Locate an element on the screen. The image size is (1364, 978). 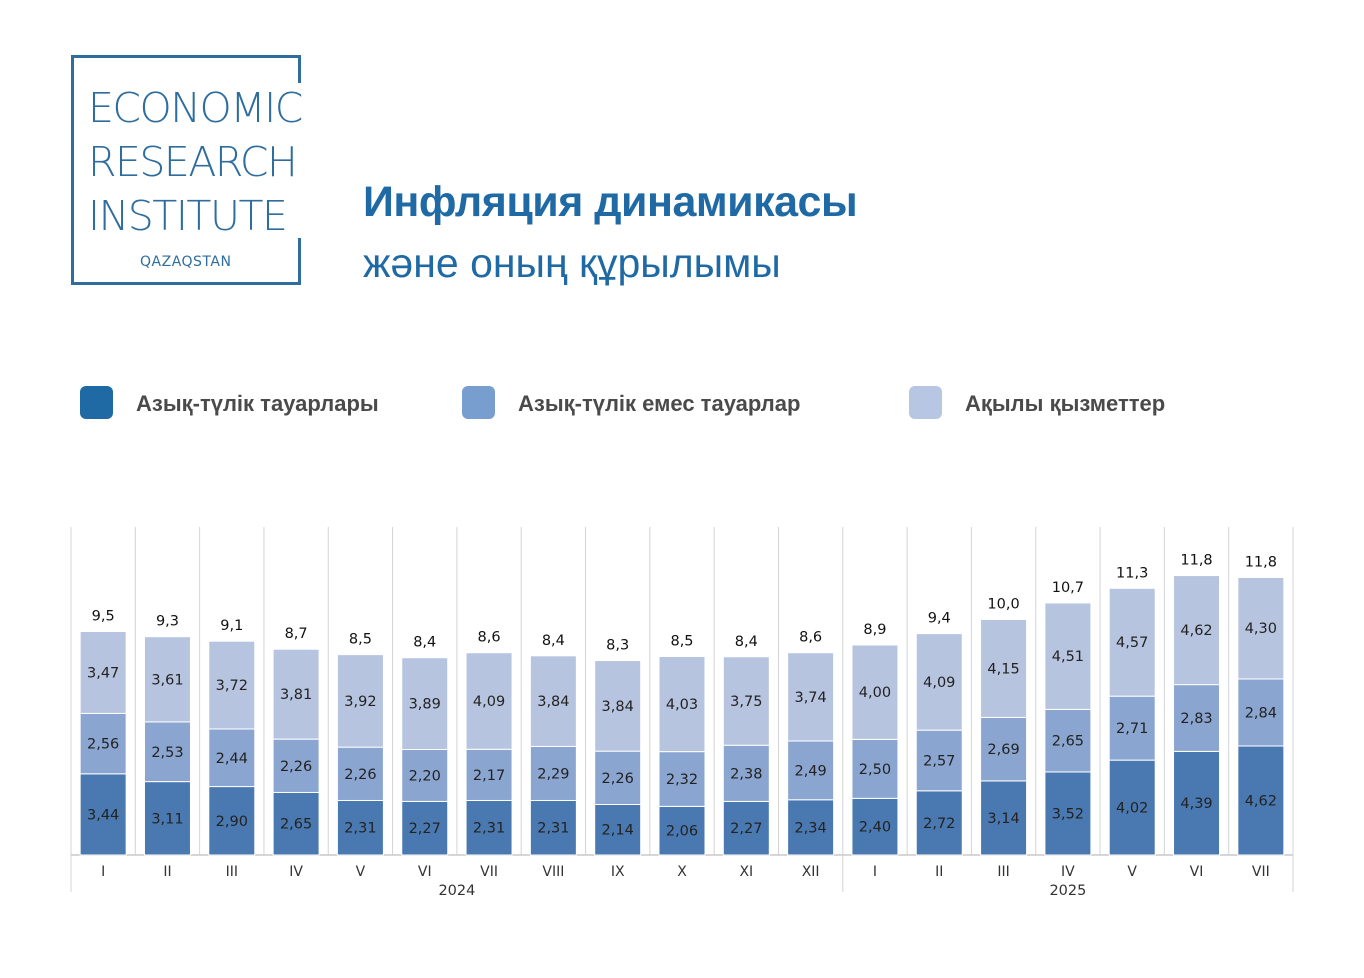
logo-line-economic: ECONOMIC is located at coordinates (195, 108).